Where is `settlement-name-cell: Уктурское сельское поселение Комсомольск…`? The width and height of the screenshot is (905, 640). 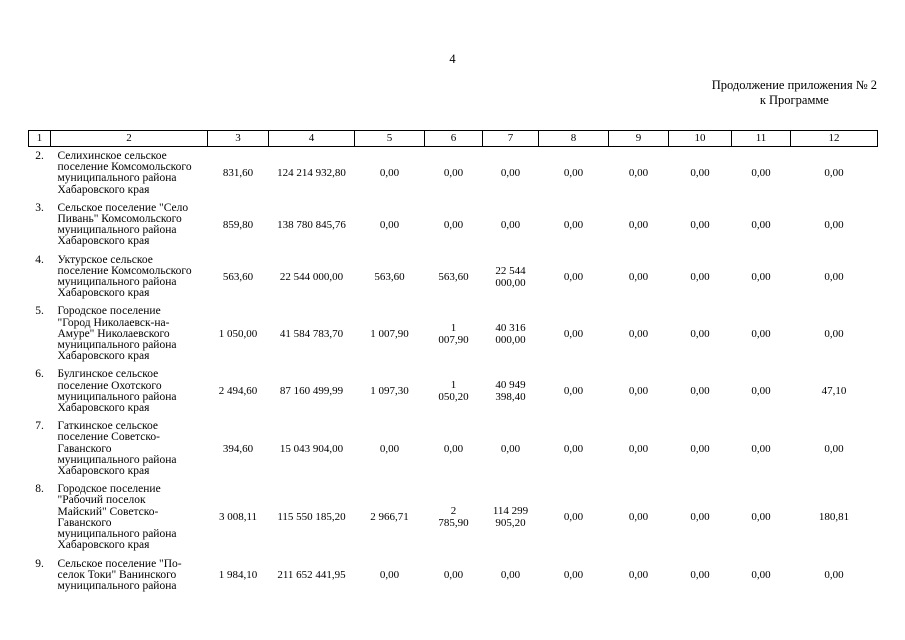 settlement-name-cell: Уктурское сельское поселение Комсомольск… is located at coordinates (124, 276).